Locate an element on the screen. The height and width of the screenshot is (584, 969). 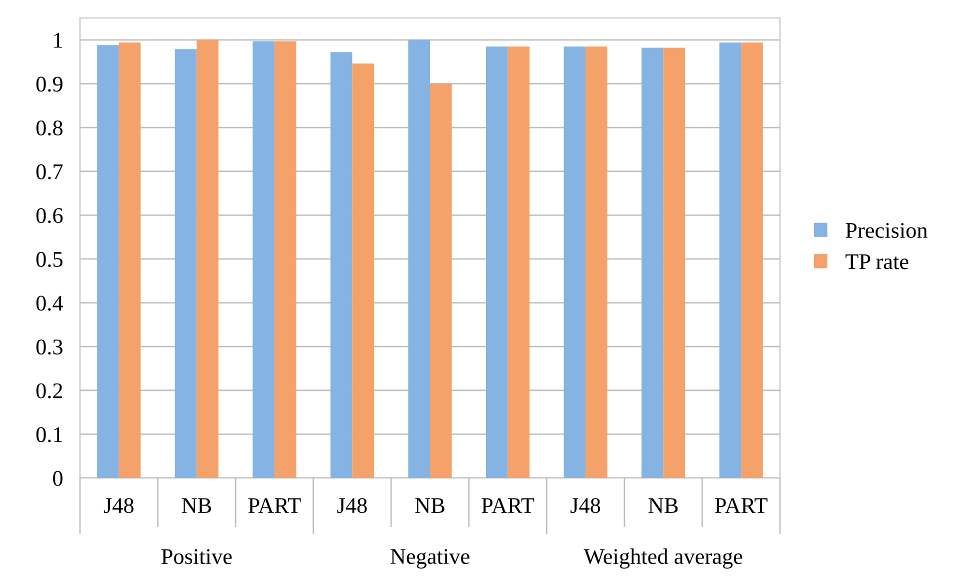
y-tick-label: 0.5 is located at coordinates (49, 259).